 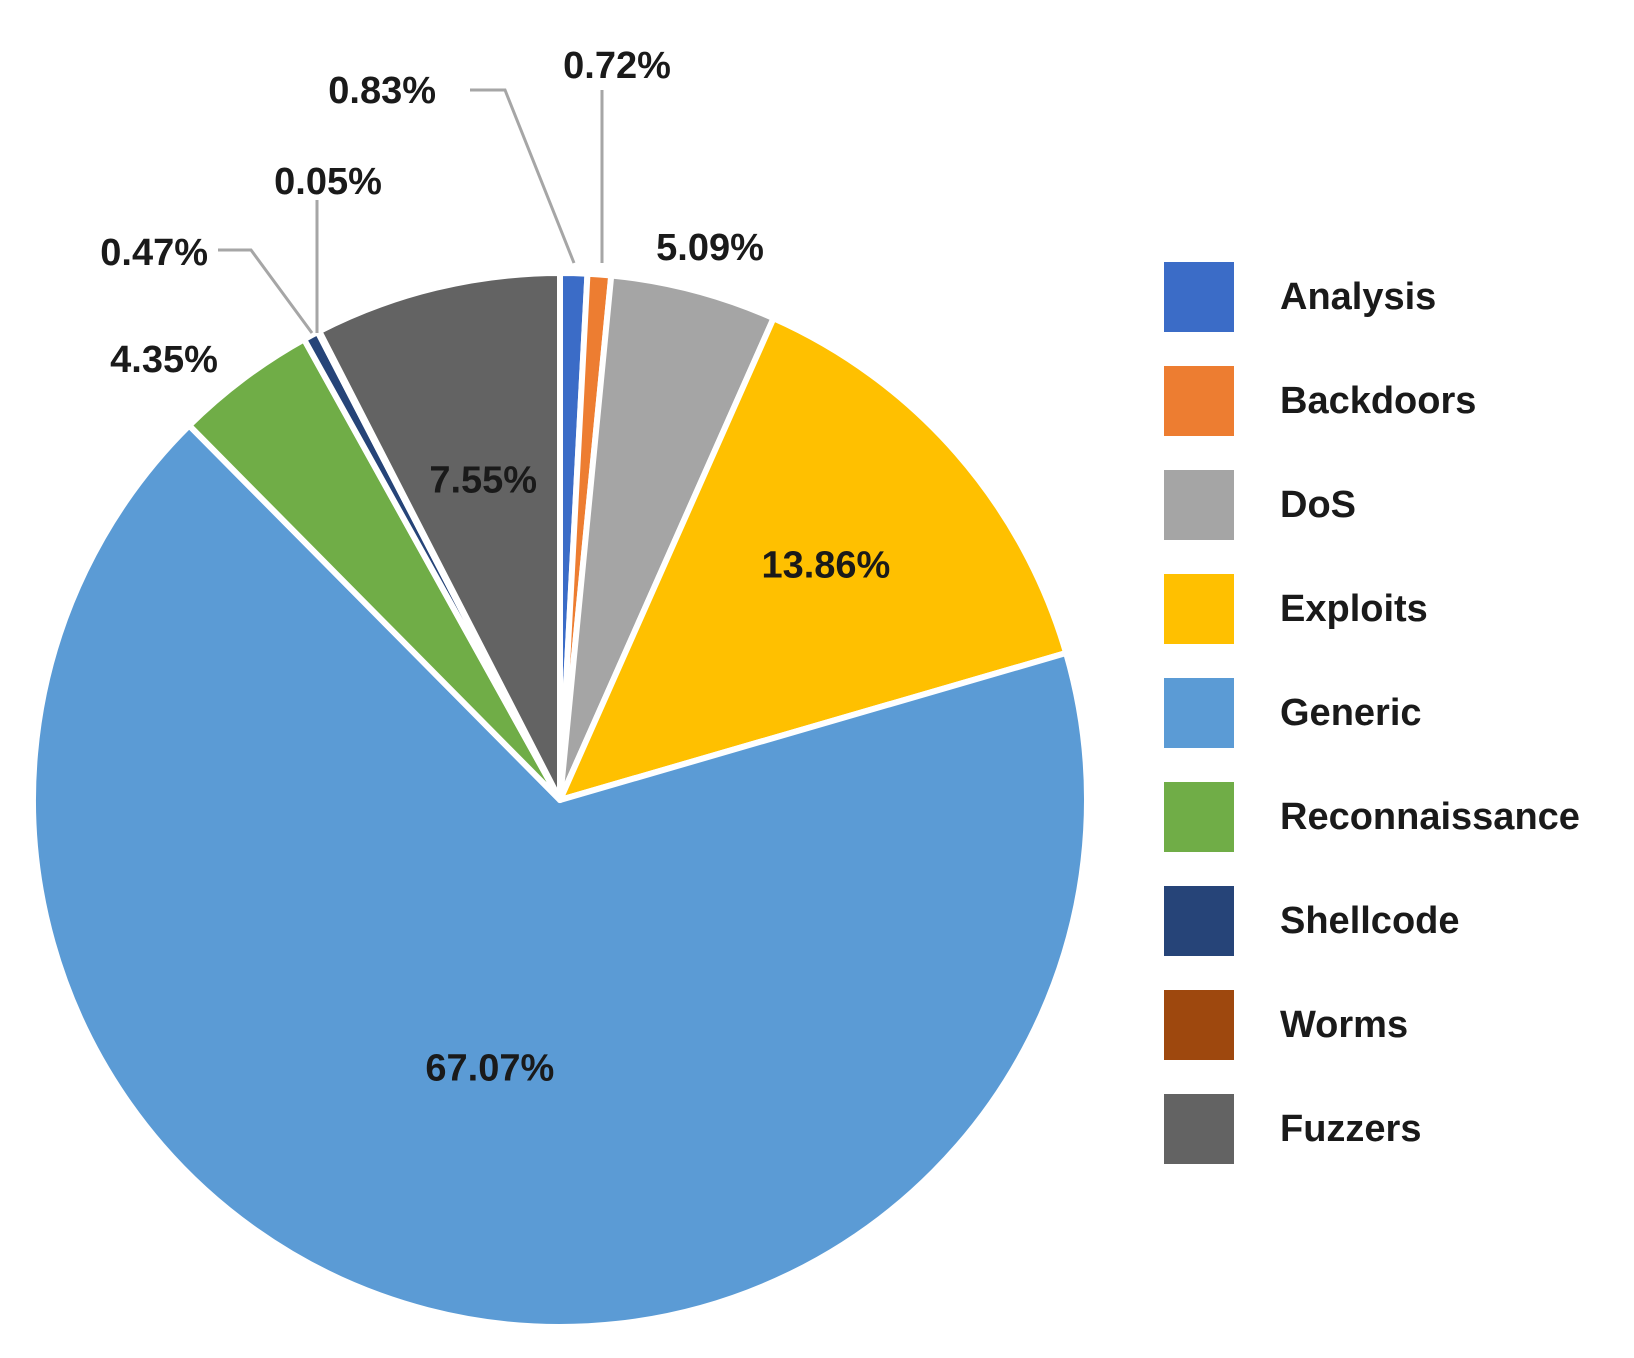 What do you see at coordinates (164, 360) in the screenshot?
I see `slice-label-reconnaissance: 4.35%` at bounding box center [164, 360].